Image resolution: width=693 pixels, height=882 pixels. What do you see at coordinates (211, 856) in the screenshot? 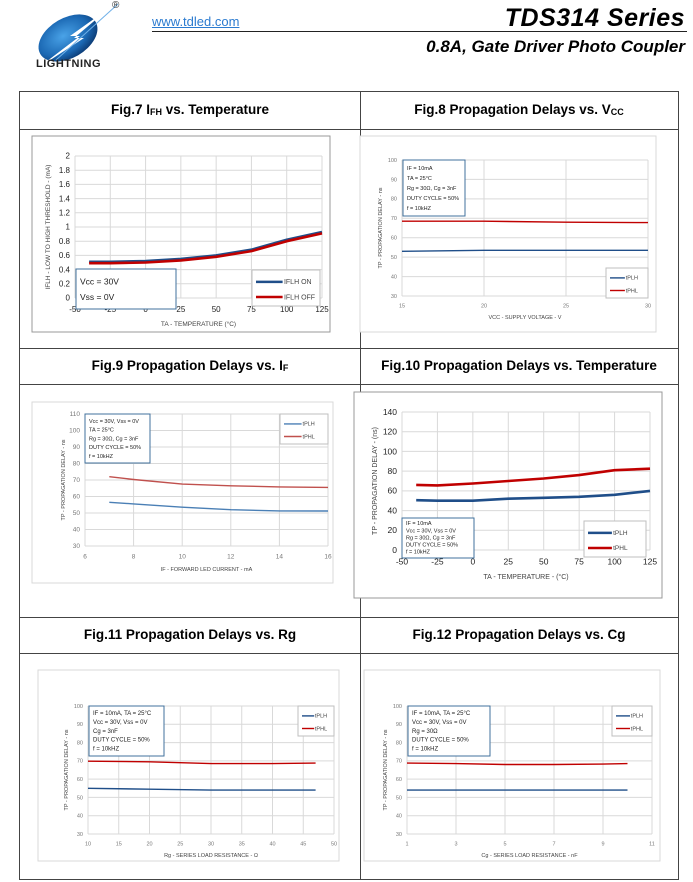
I see `x-axis-label: Rg - SERIES LOAD RESISTANCE - Ω` at bounding box center [211, 856].